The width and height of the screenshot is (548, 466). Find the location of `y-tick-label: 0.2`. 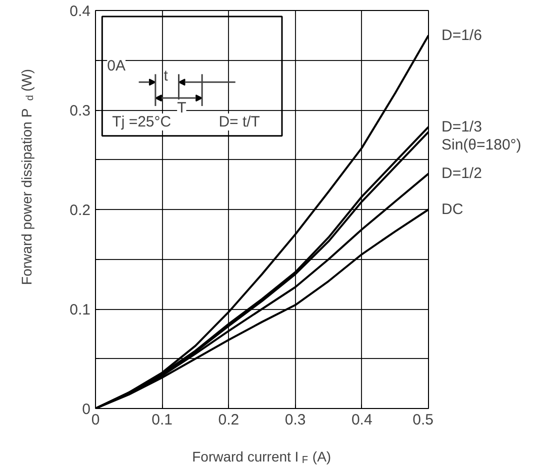

y-tick-label: 0.2 is located at coordinates (80, 210).